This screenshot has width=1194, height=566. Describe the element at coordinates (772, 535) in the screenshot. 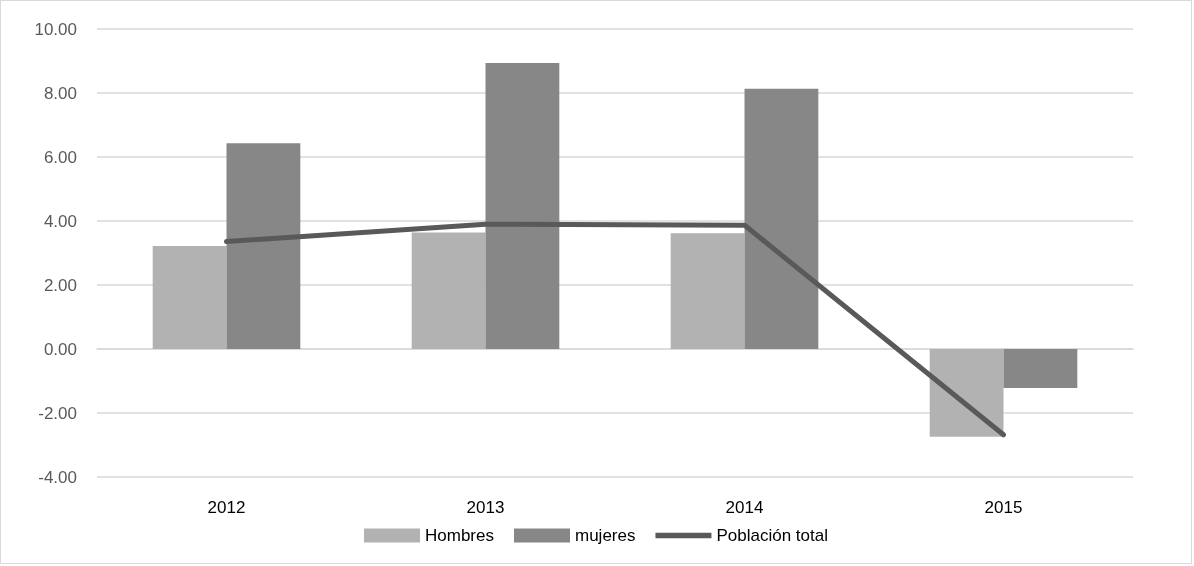

I see `legend-label: Población total` at that location.